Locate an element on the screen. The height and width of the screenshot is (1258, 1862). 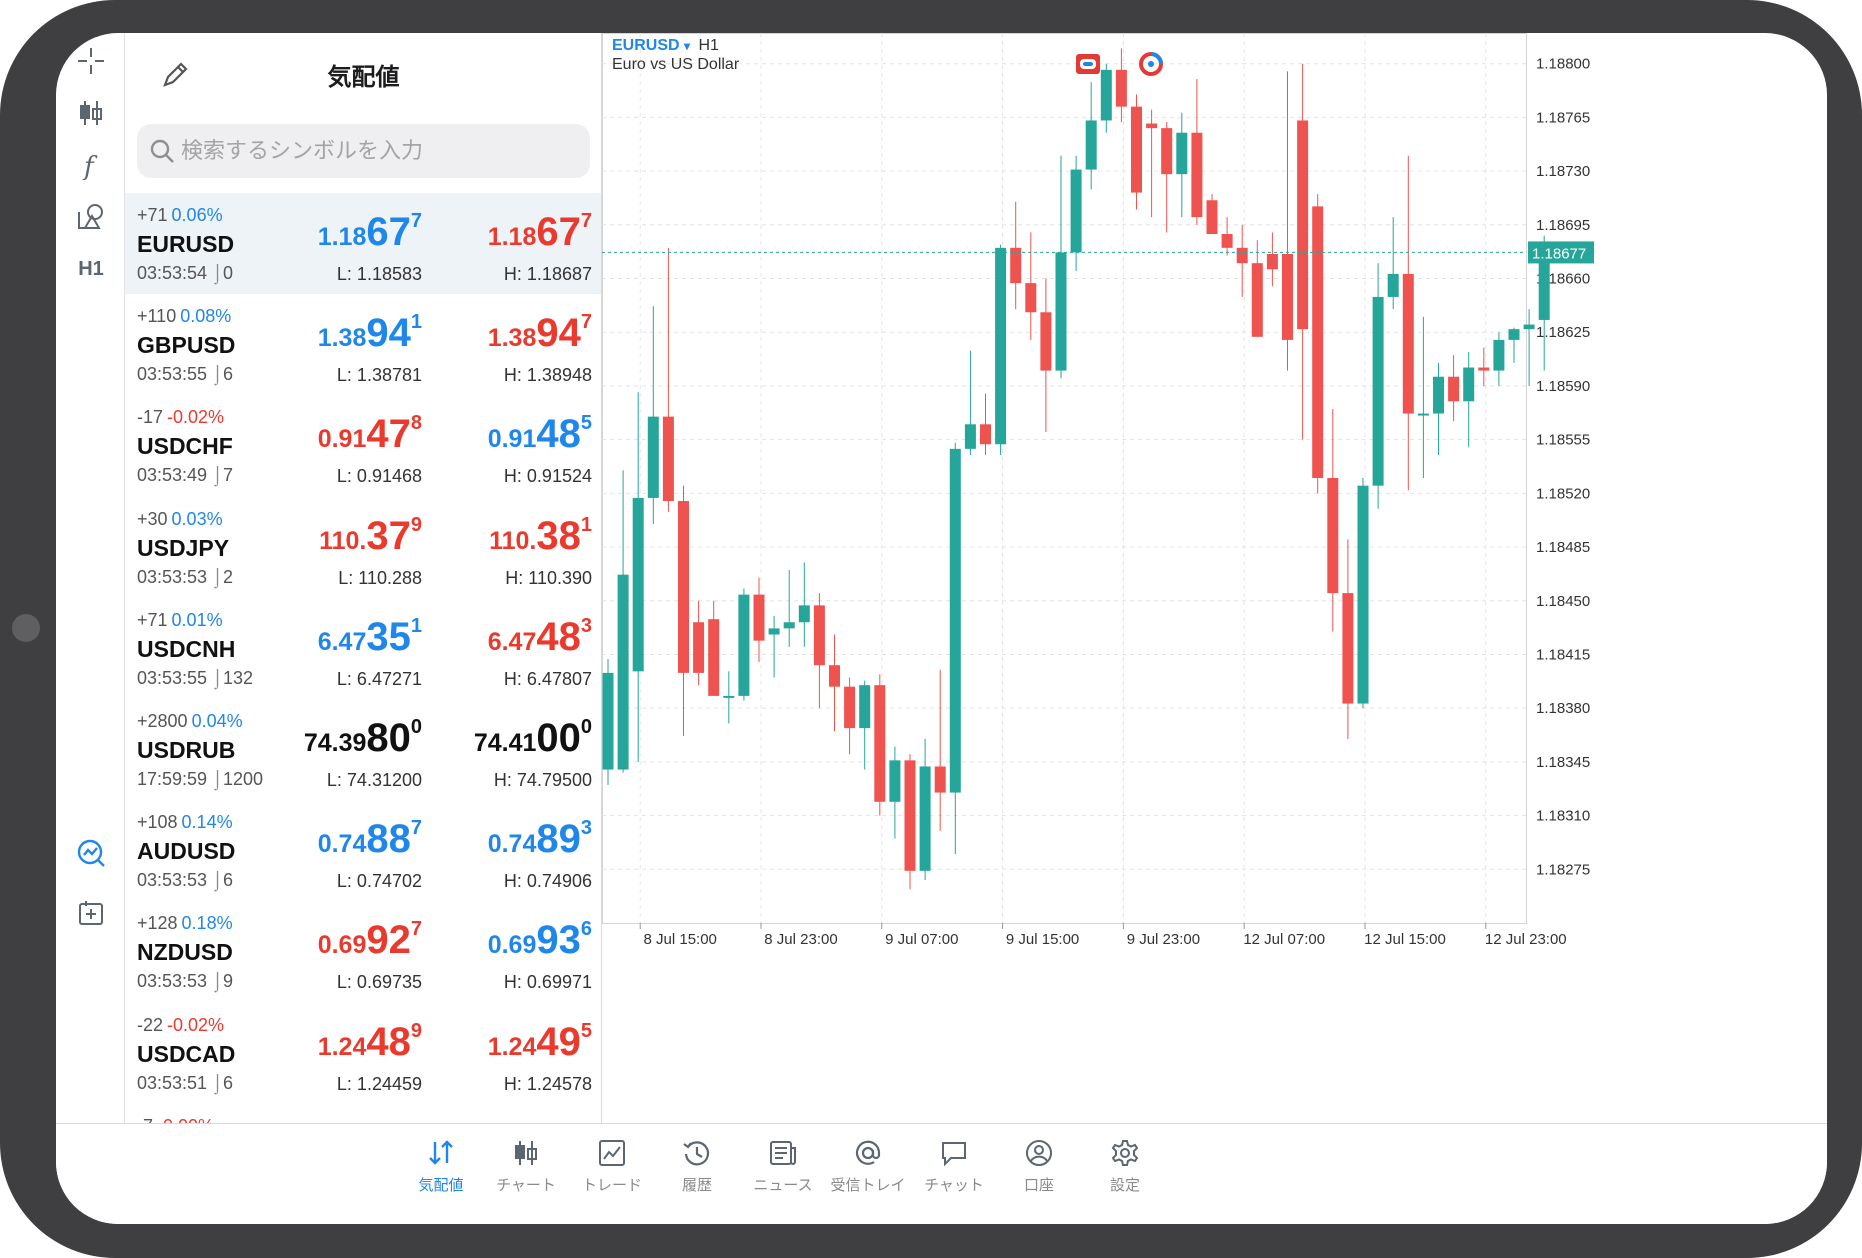
ask-price: 0.69936 is located at coordinates (540, 939).